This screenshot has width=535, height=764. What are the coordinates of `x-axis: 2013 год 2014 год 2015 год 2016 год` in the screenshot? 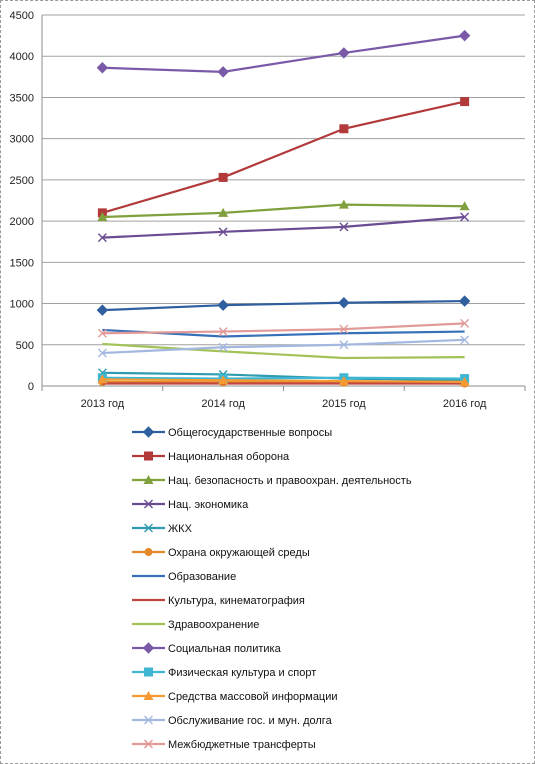 It's located at (283, 398).